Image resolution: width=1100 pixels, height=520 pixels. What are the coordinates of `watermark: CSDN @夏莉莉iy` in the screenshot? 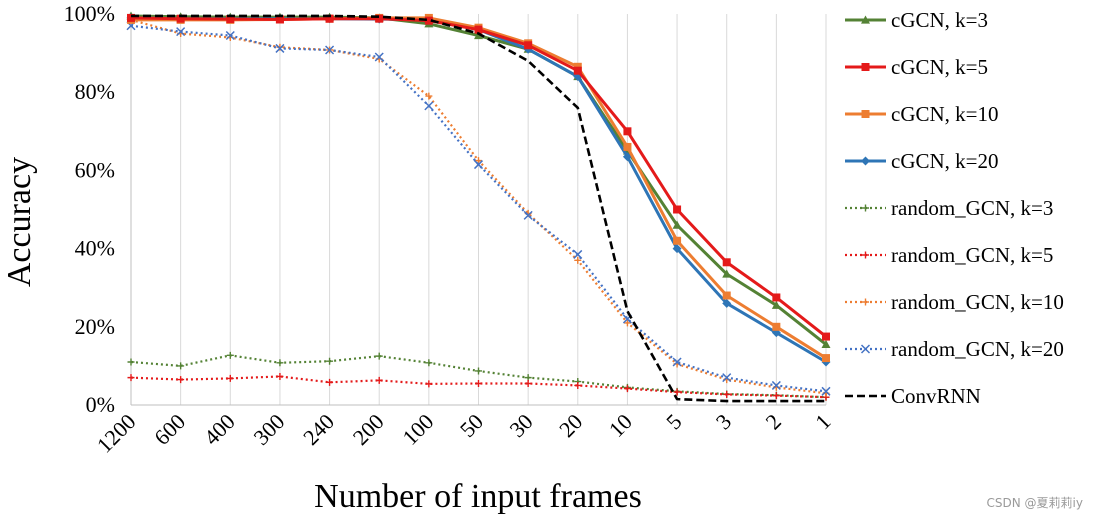 It's located at (1035, 503).